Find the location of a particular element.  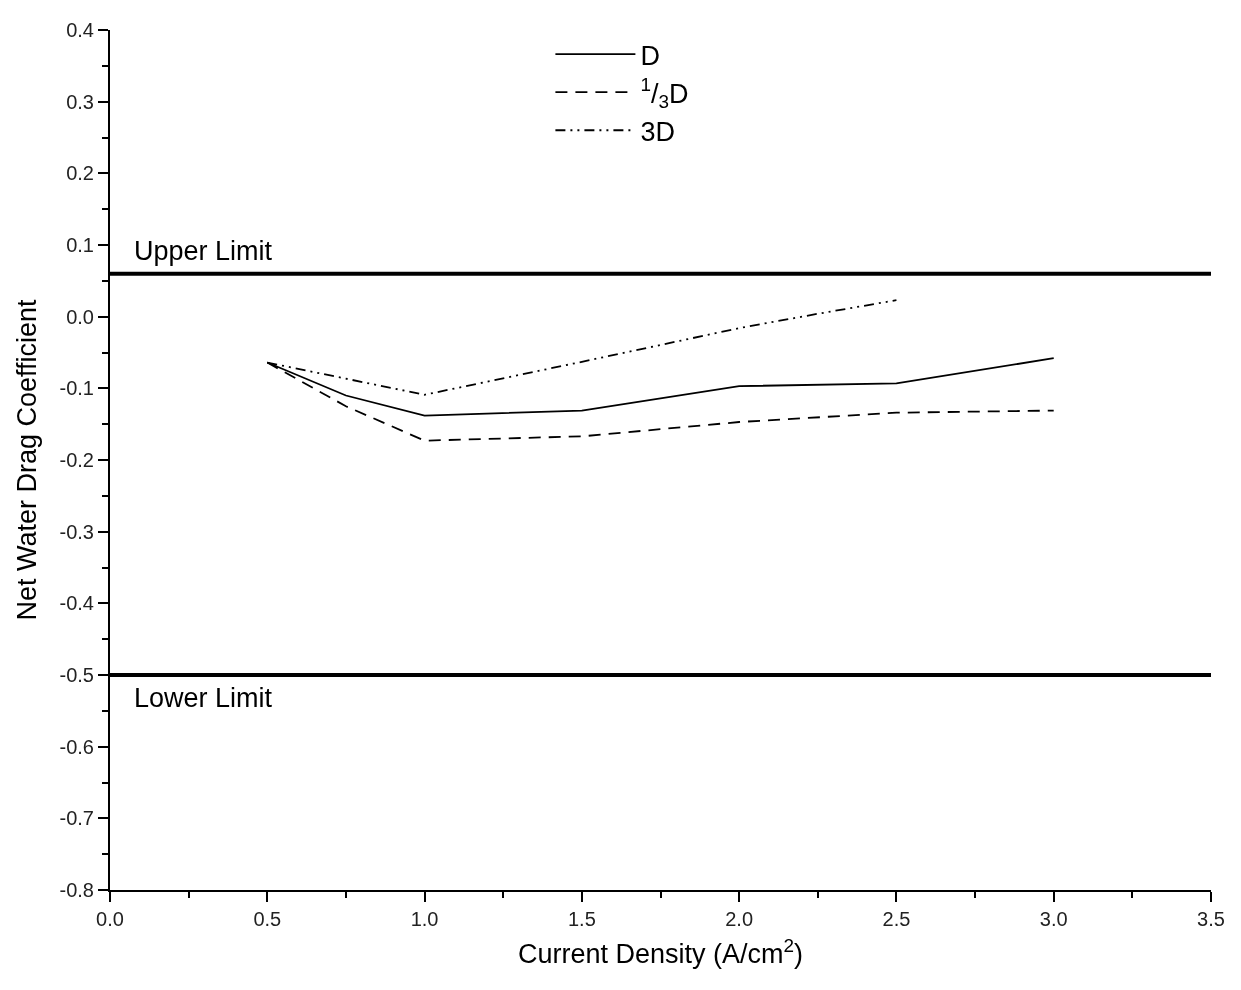

legend-label: $^{1}$/$_{3}$D is located at coordinates (664, 93).